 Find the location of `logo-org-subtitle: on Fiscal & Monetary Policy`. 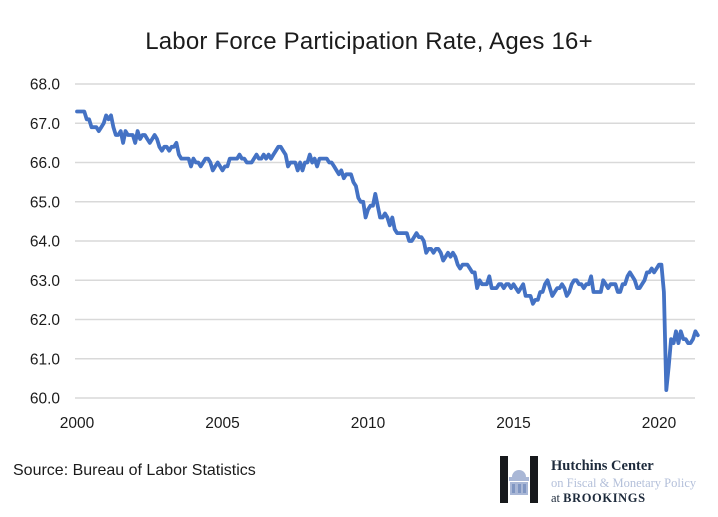

logo-org-subtitle: on Fiscal & Monetary Policy is located at coordinates (624, 482).